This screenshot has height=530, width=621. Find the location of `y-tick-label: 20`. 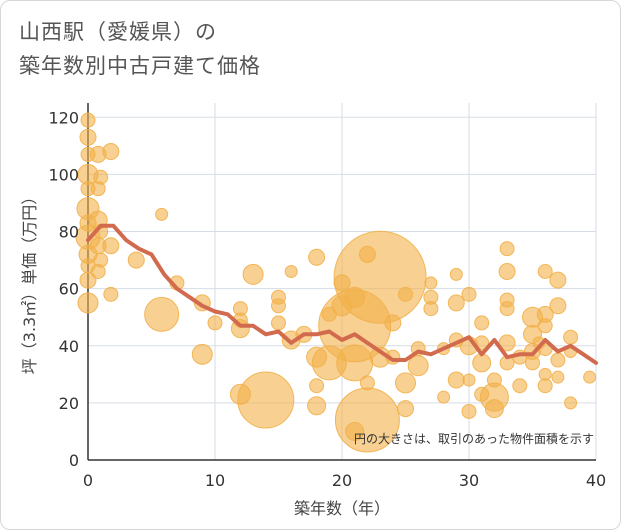

y-tick-label: 20 is located at coordinates (69, 403).